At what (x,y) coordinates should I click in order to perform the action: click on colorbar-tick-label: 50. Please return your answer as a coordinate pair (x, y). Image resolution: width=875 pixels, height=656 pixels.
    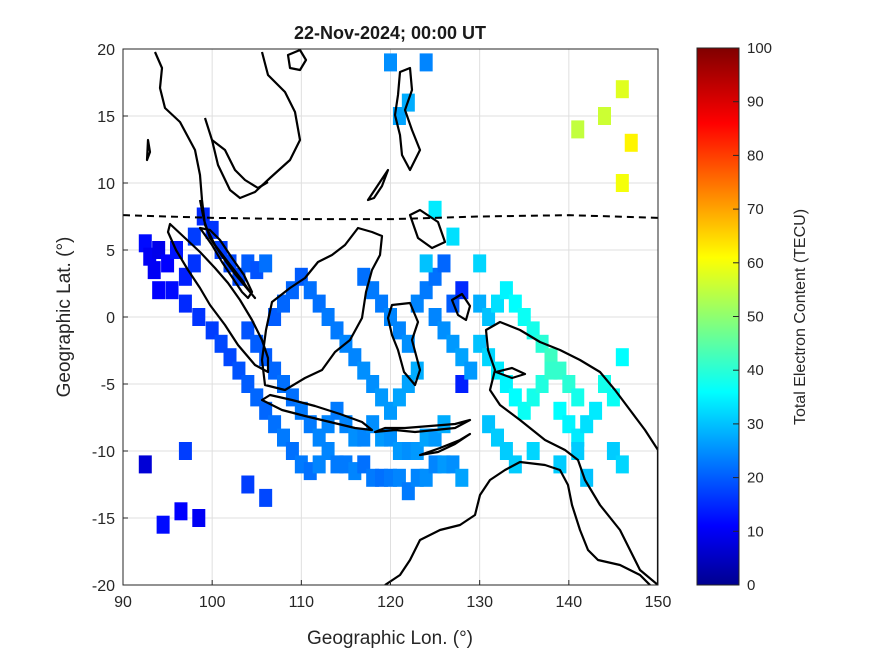
    Looking at the image, I should click on (755, 317).